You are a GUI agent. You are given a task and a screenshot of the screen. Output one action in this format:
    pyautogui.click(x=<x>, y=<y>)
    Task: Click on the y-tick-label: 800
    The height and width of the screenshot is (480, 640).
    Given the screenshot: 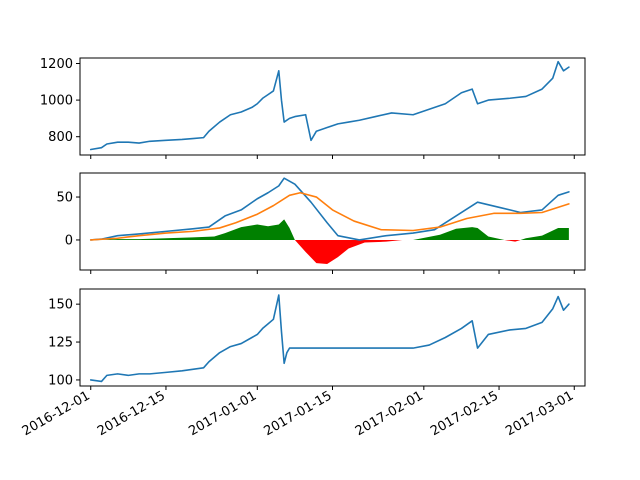 What is the action you would take?
    pyautogui.click(x=60, y=137)
    